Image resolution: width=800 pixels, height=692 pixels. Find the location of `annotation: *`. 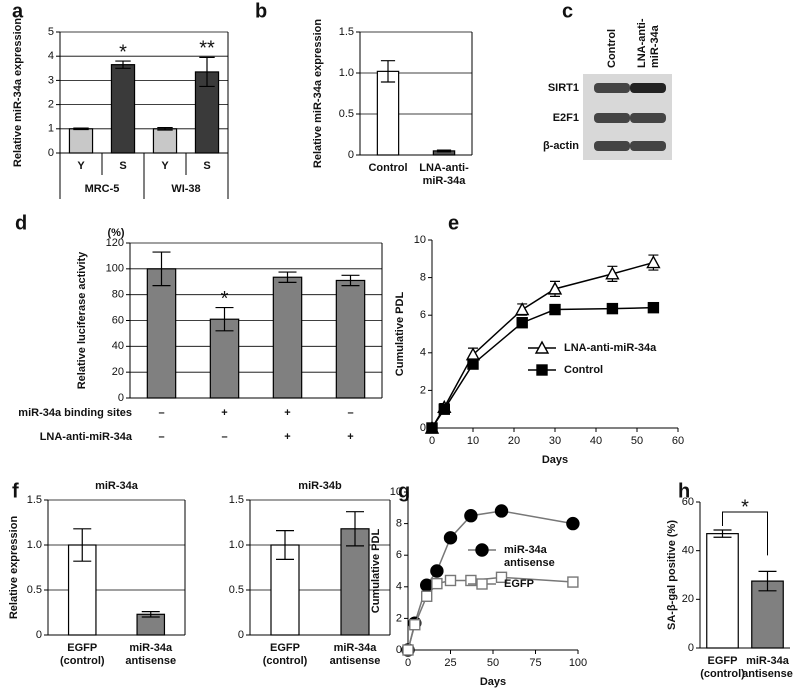

annotation: * is located at coordinates (225, 299).